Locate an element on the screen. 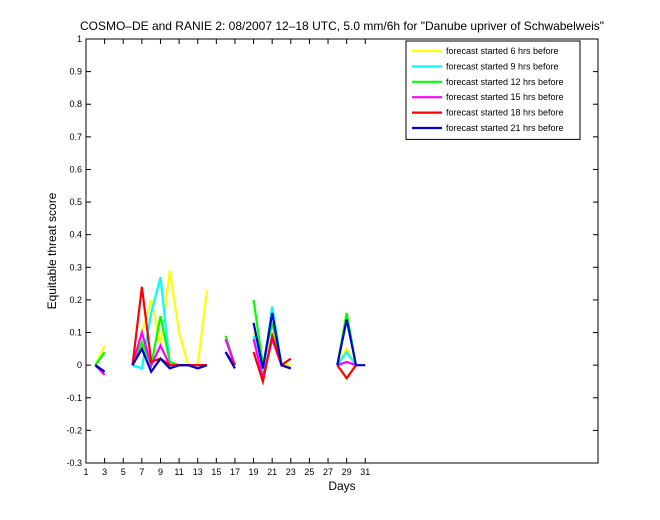  y-tick-label-8: 0.5 is located at coordinates (75, 202).